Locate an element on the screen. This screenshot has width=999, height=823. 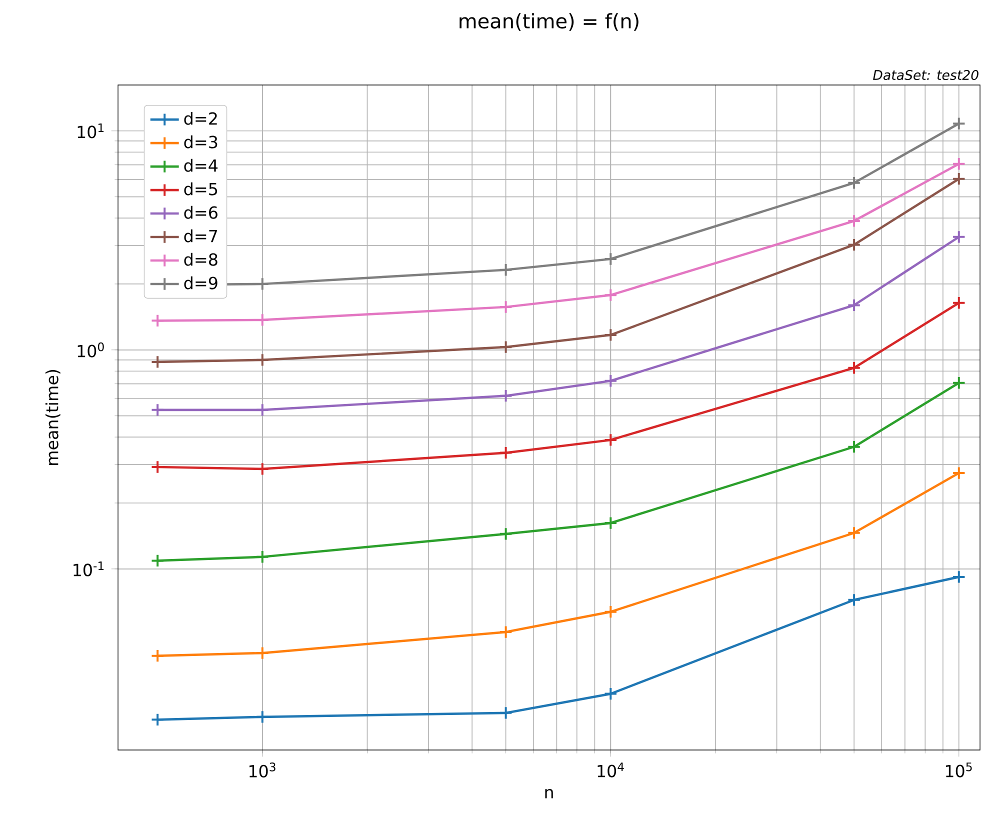
x-tick-label: 10$^{5}$ is located at coordinates (959, 770).